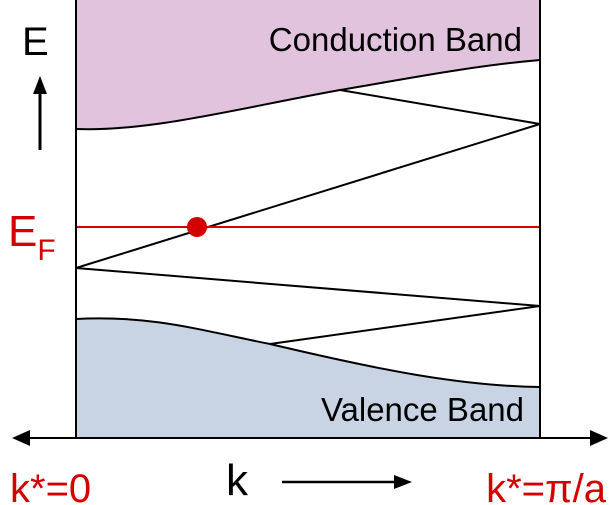 The height and width of the screenshot is (505, 611). I want to click on energy-axis-arrowhead, so click(40, 85).